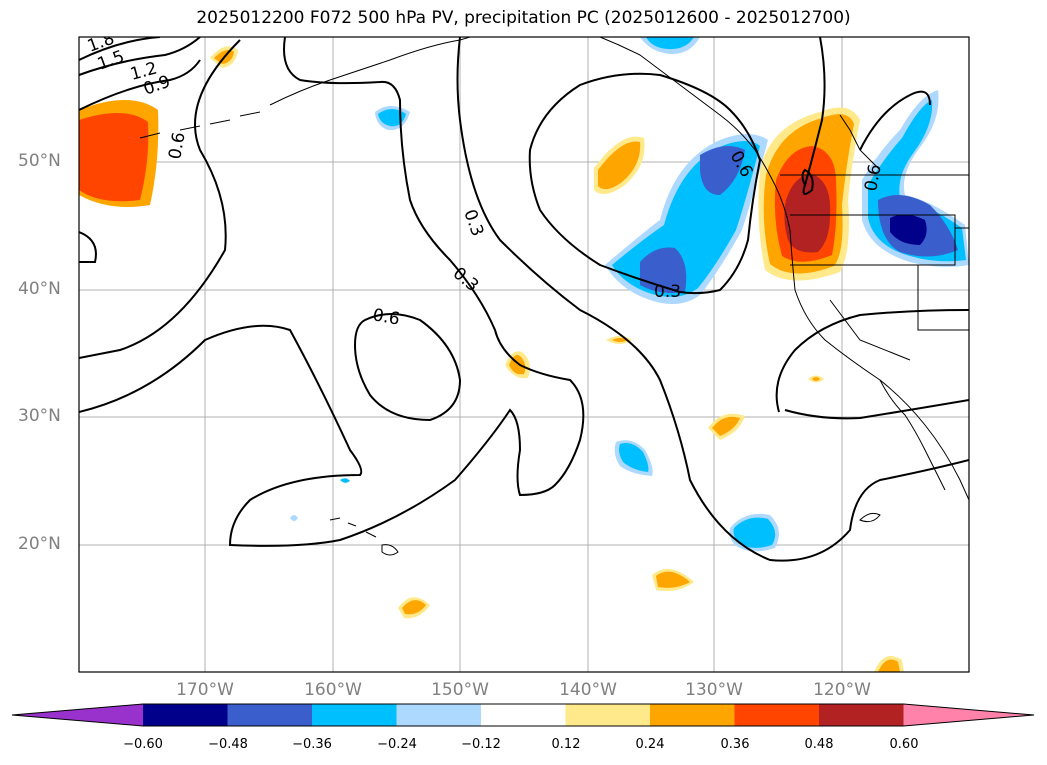 Image resolution: width=1047 pixels, height=765 pixels. Describe the element at coordinates (397, 744) in the screenshot. I see `colorbar-tick: −0.24` at that location.